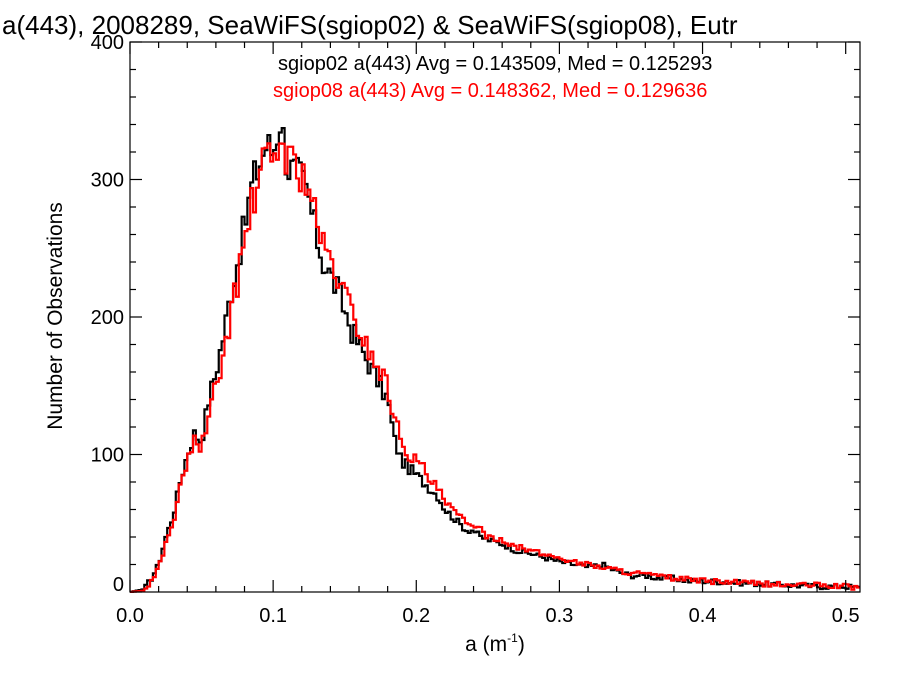 The width and height of the screenshot is (900, 675). What do you see at coordinates (107, 456) in the screenshot?
I see `y-tick-label: 100` at bounding box center [107, 456].